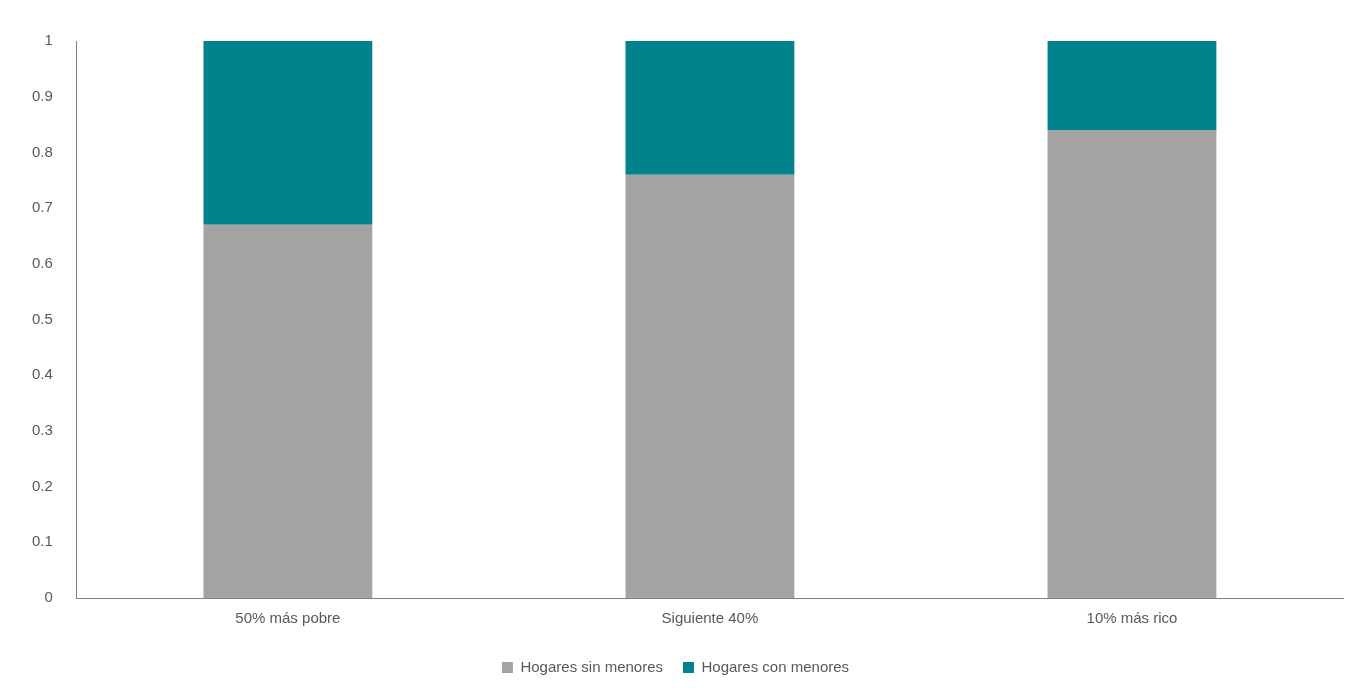 This screenshot has height=693, width=1361. I want to click on y-tick-label: 0, so click(48, 597).